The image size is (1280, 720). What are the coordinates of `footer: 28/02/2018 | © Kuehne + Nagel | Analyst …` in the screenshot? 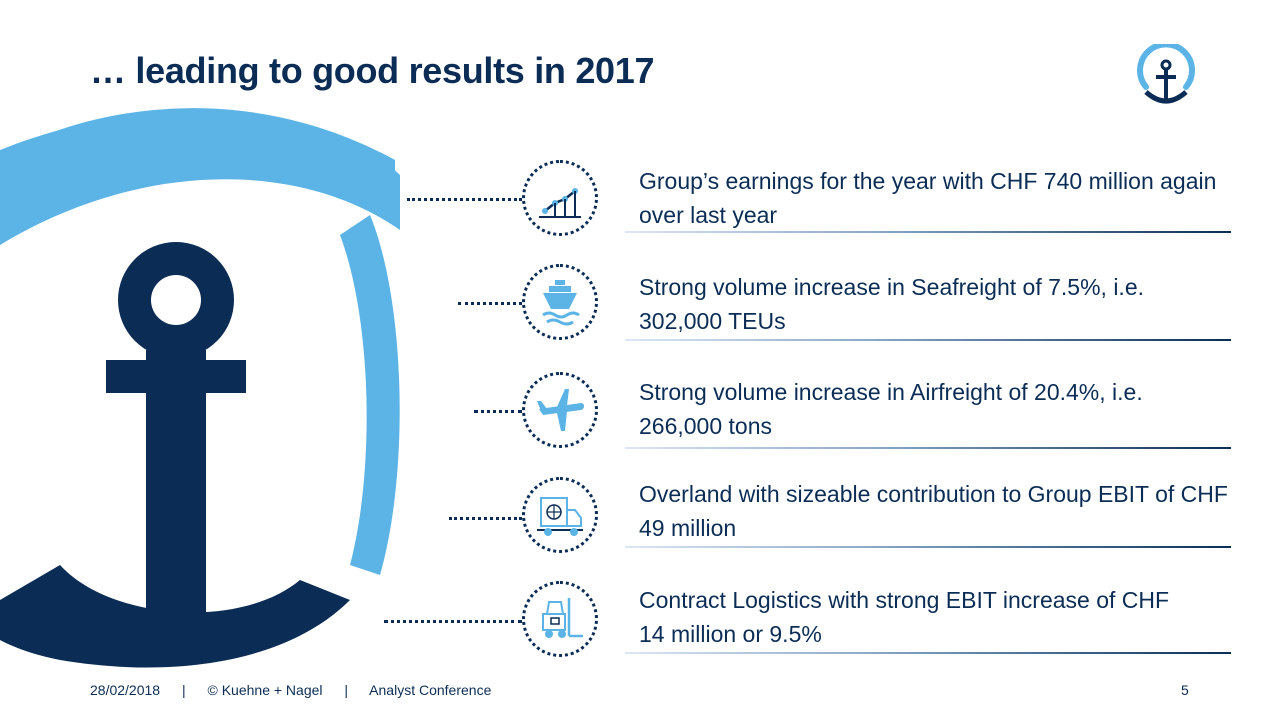 It's located at (290, 690).